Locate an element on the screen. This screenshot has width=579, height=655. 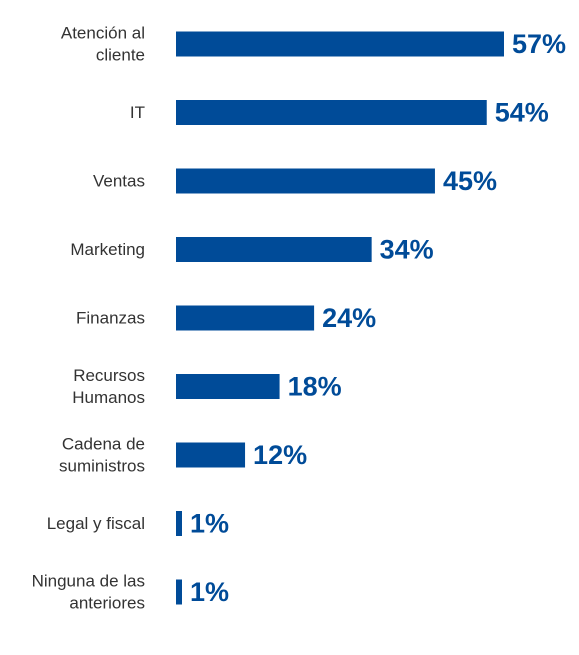
value-label-3: 34% is located at coordinates (407, 250).